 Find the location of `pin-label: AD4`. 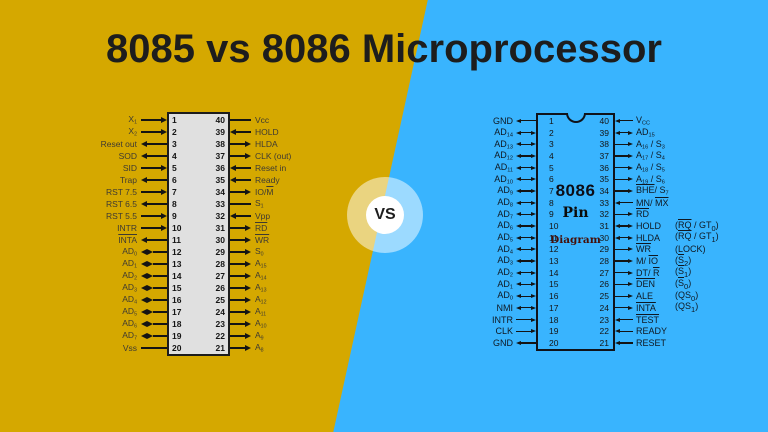

pin-label: AD4 is located at coordinates (129, 300).